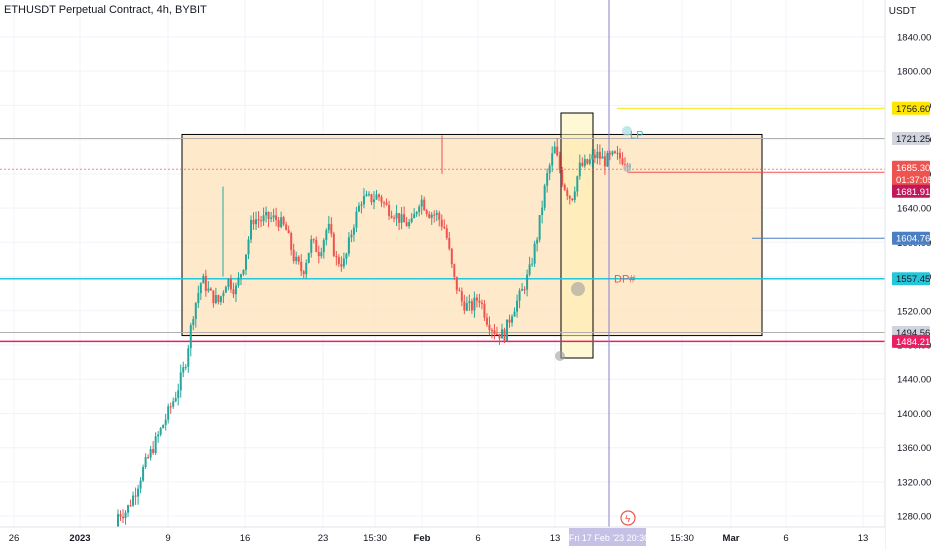 This screenshot has height=555, width=932. I want to click on price-label-grey-level: 1494.56, so click(913, 333).